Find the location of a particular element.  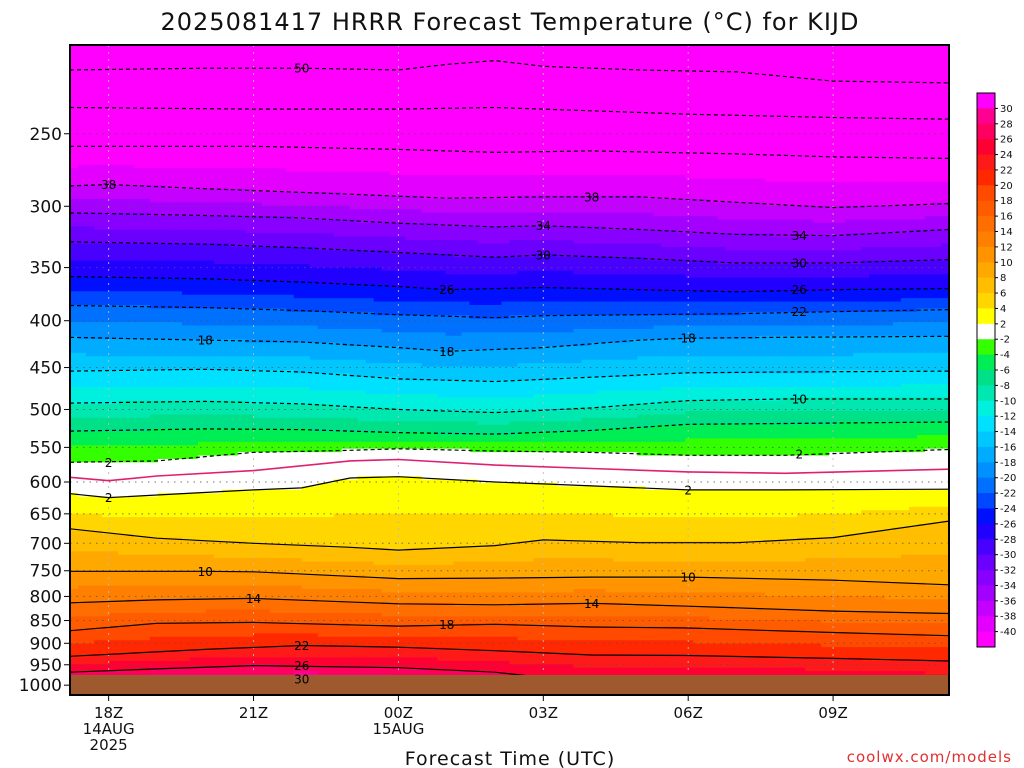

colorbar-label: -2 is located at coordinates (1005, 340).